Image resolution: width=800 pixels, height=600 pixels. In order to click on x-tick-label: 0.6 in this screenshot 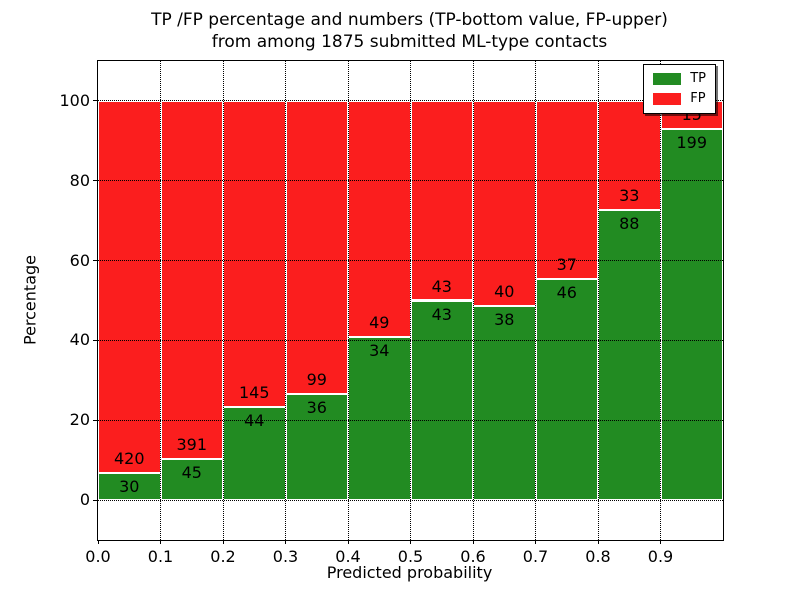, I will do `click(473, 556)`.